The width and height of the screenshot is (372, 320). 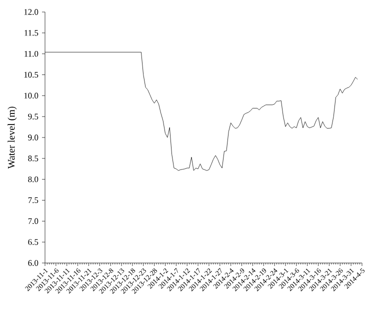 What do you see at coordinates (31, 75) in the screenshot?
I see `y-tick-label: 10.5` at bounding box center [31, 75].